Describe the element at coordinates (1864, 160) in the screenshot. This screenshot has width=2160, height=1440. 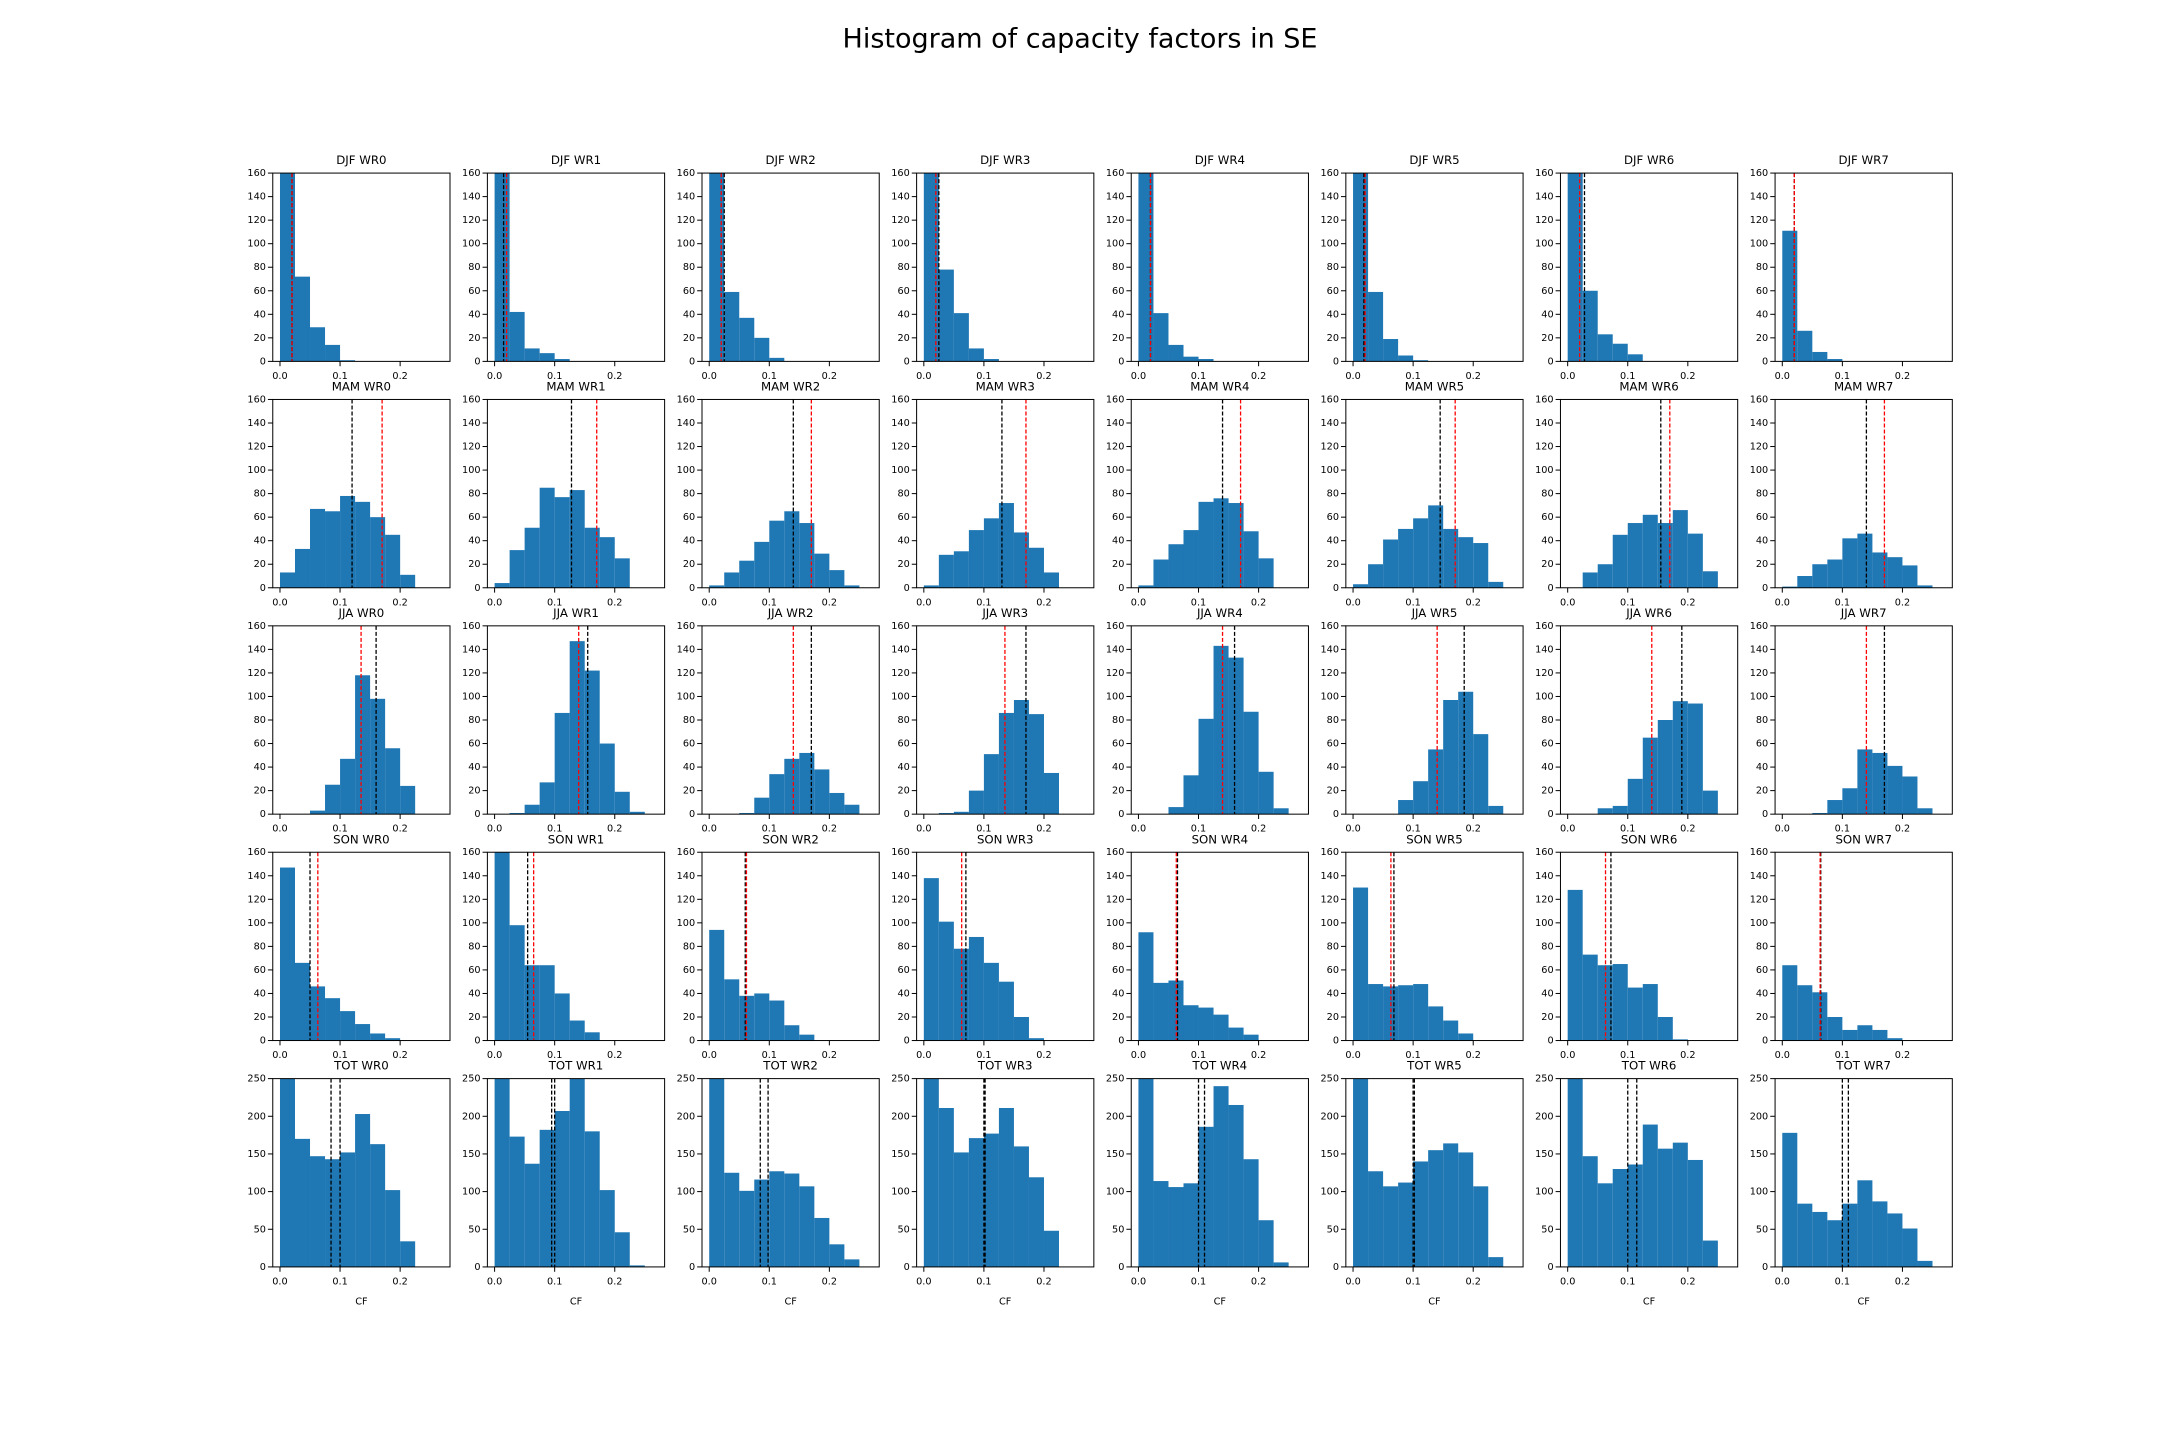
I see `subplot-title: DJF WR7` at that location.